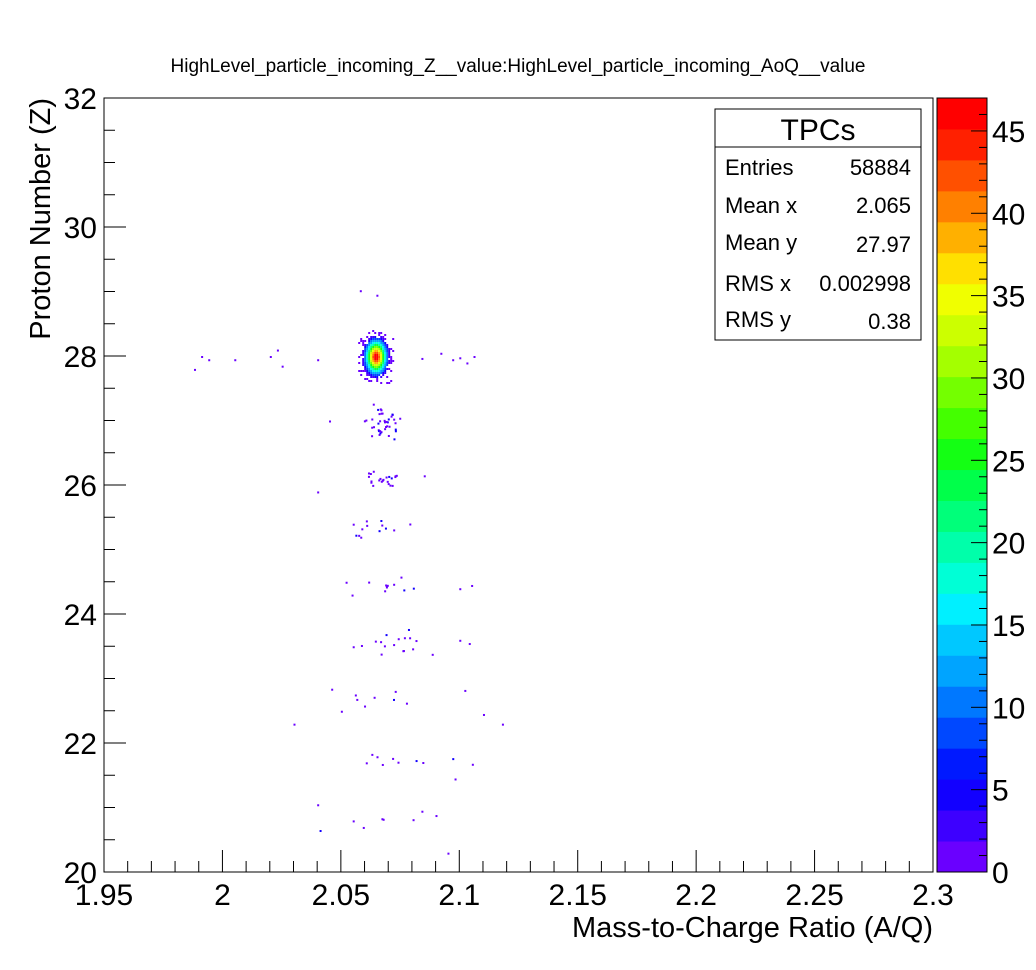 The image size is (1036, 970). I want to click on colorbar-tick-label: 25, so click(1008, 461).